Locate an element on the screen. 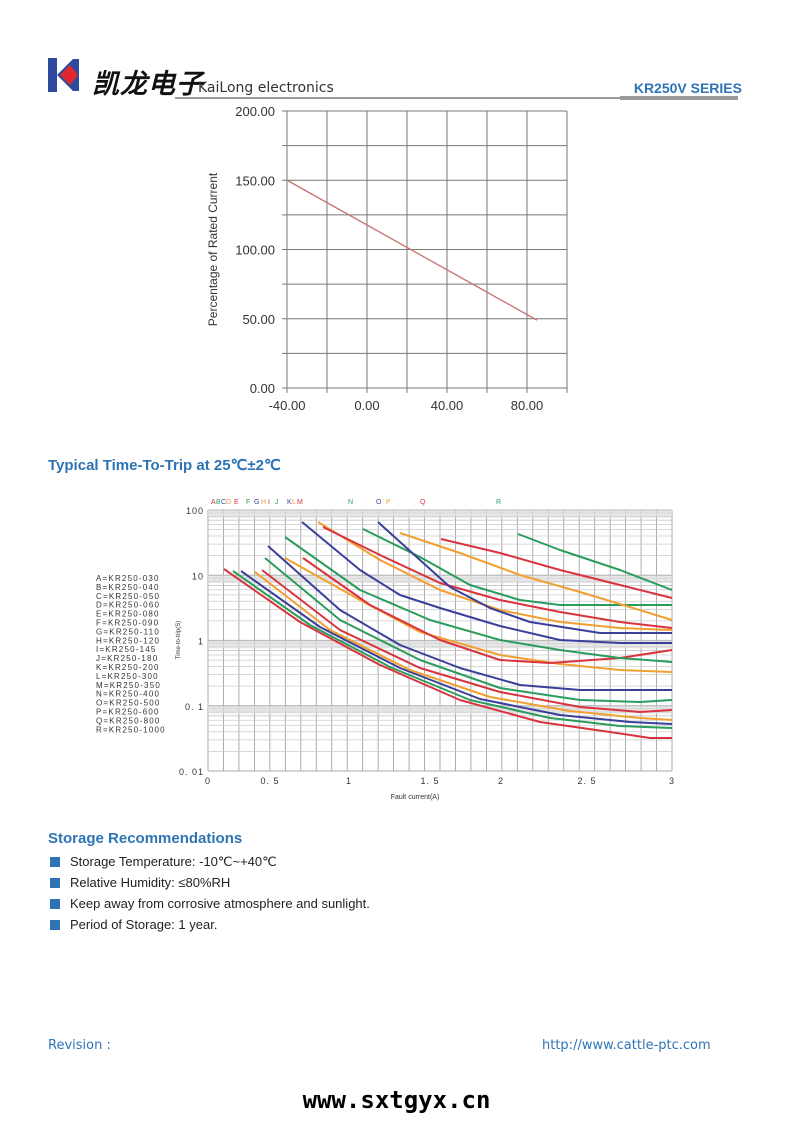  trip-curve-J is located at coordinates (478, 599).